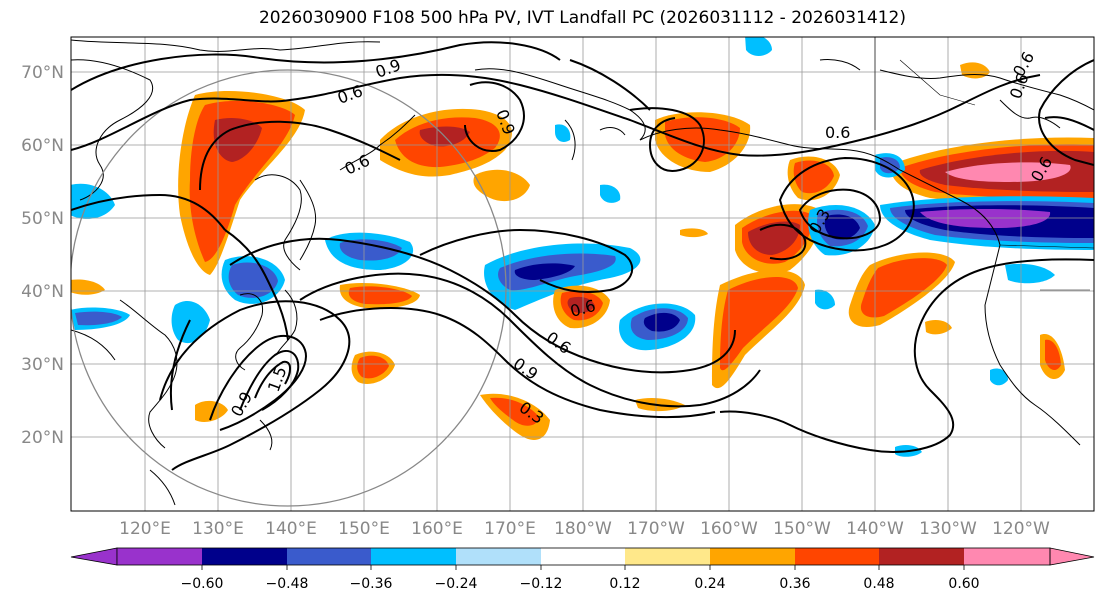  I want to click on lat-label: 60°N, so click(42, 146).